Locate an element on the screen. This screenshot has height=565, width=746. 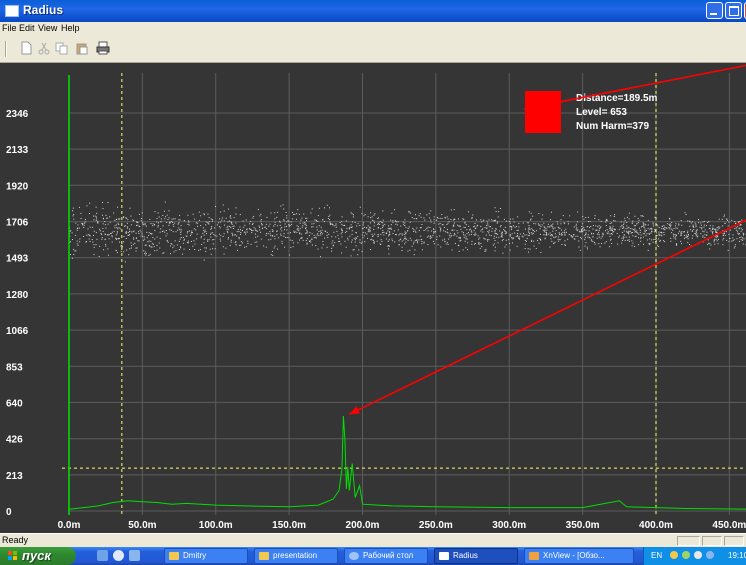
menu-help: Help is located at coordinates (70, 28).